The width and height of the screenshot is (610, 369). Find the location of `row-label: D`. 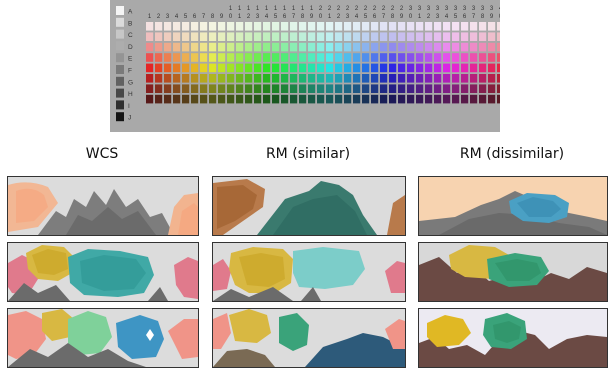

row-label: D is located at coordinates (130, 47).